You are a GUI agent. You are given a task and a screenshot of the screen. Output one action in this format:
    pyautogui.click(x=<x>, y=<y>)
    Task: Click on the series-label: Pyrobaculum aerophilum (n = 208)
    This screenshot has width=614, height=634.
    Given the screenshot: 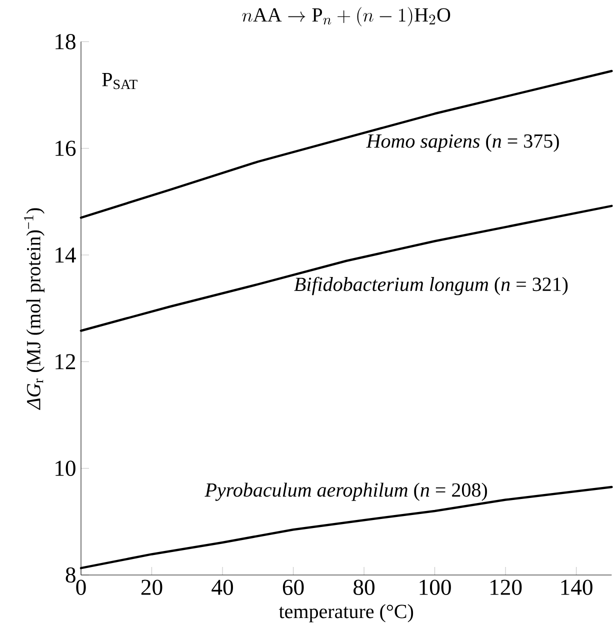 What is the action you would take?
    pyautogui.click(x=345, y=491)
    